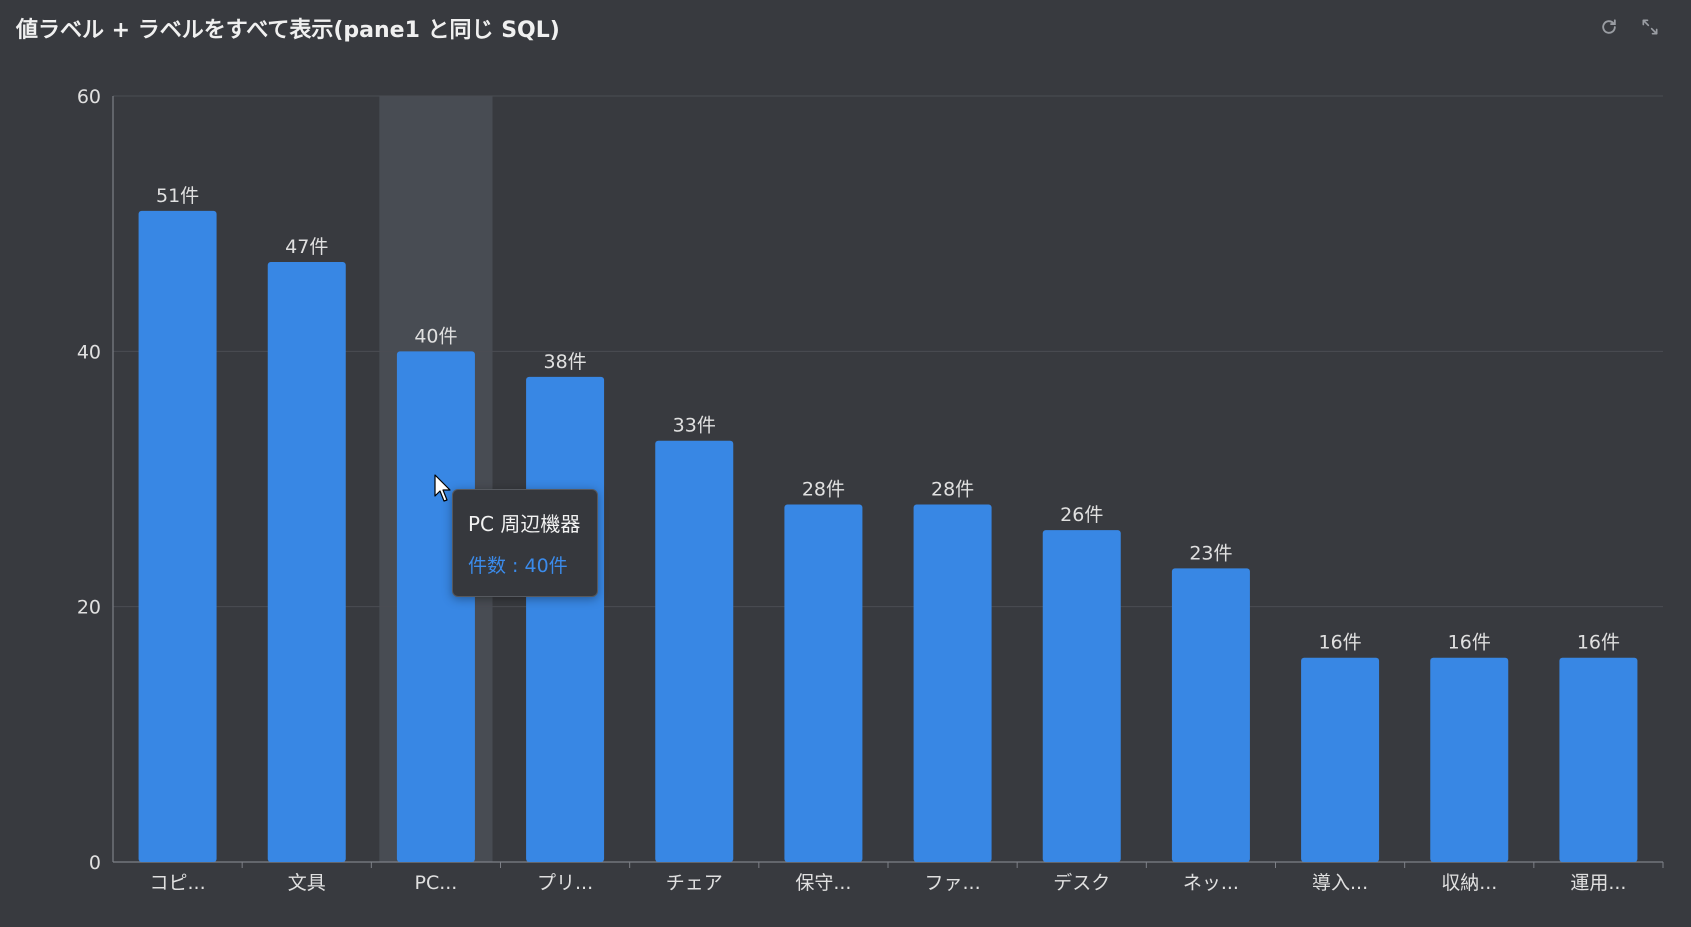 This screenshot has height=927, width=1691. I want to click on tooltip: PC 周辺機器 件数 : 40件, so click(525, 543).